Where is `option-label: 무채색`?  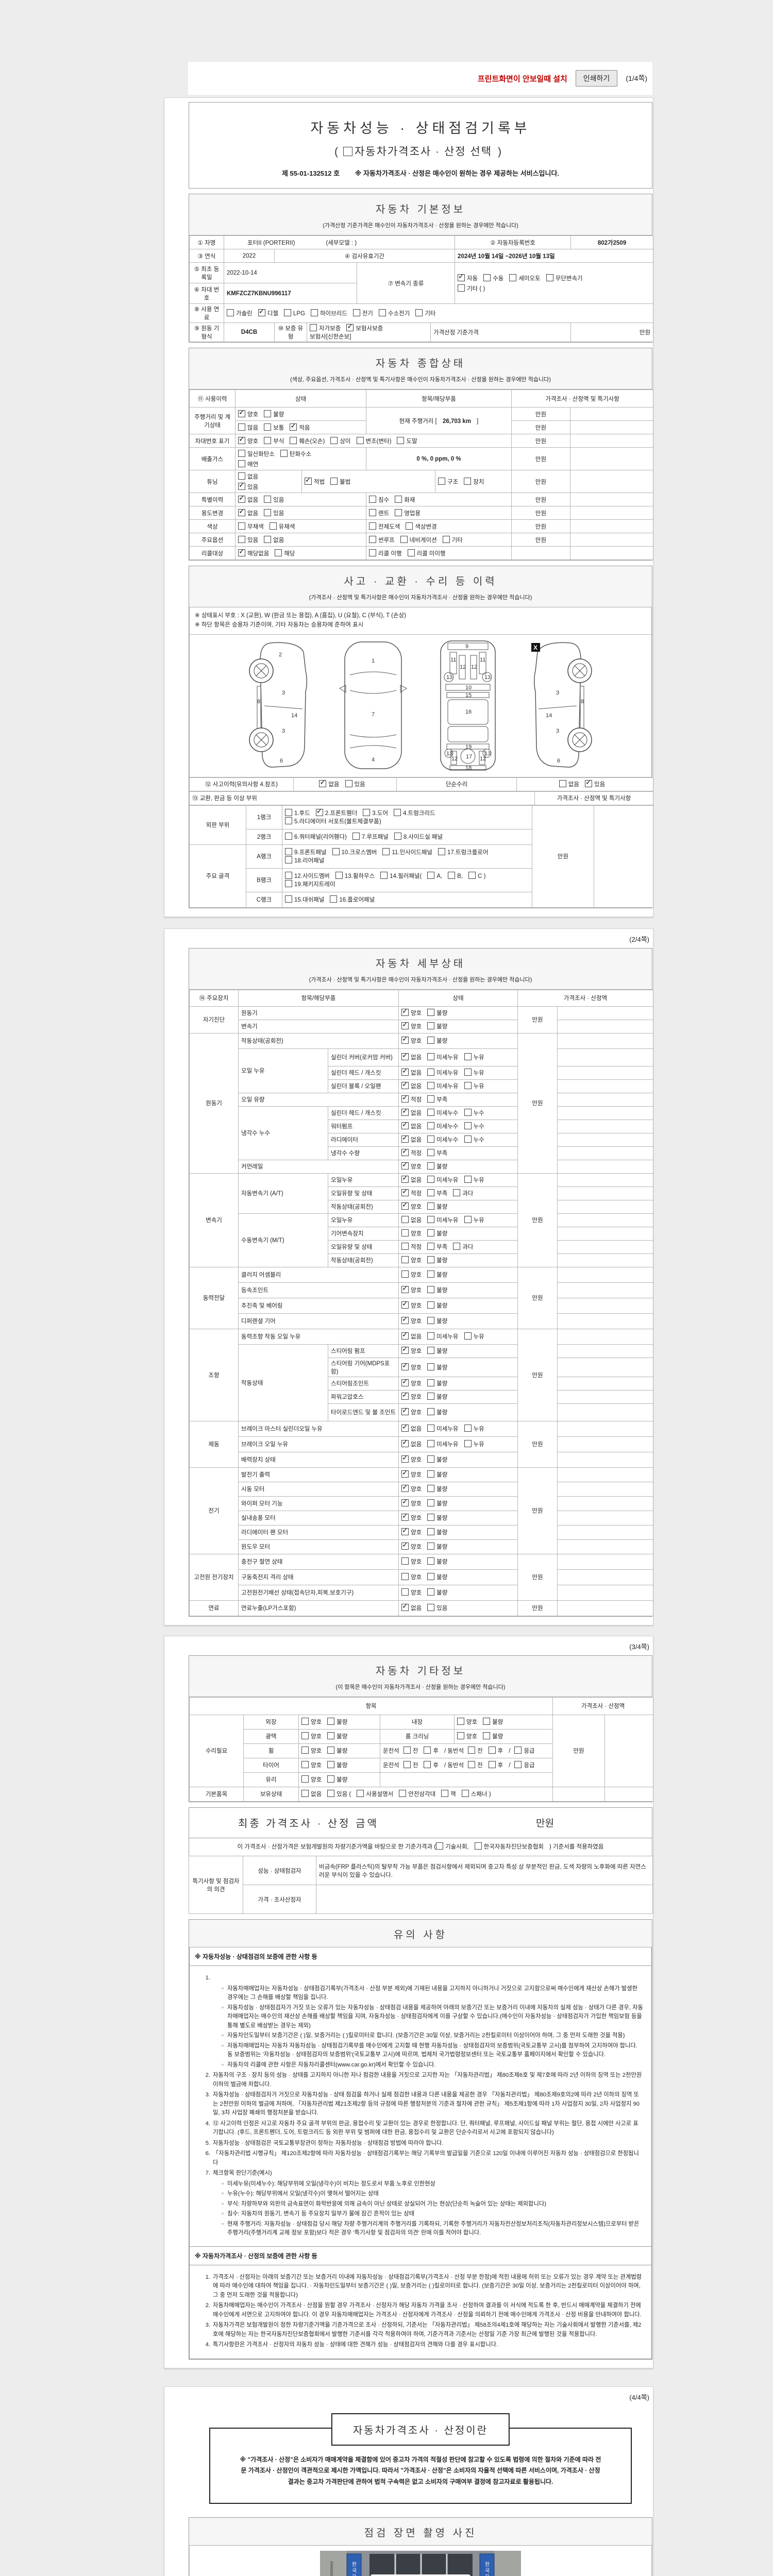 option-label: 무채색 is located at coordinates (255, 526).